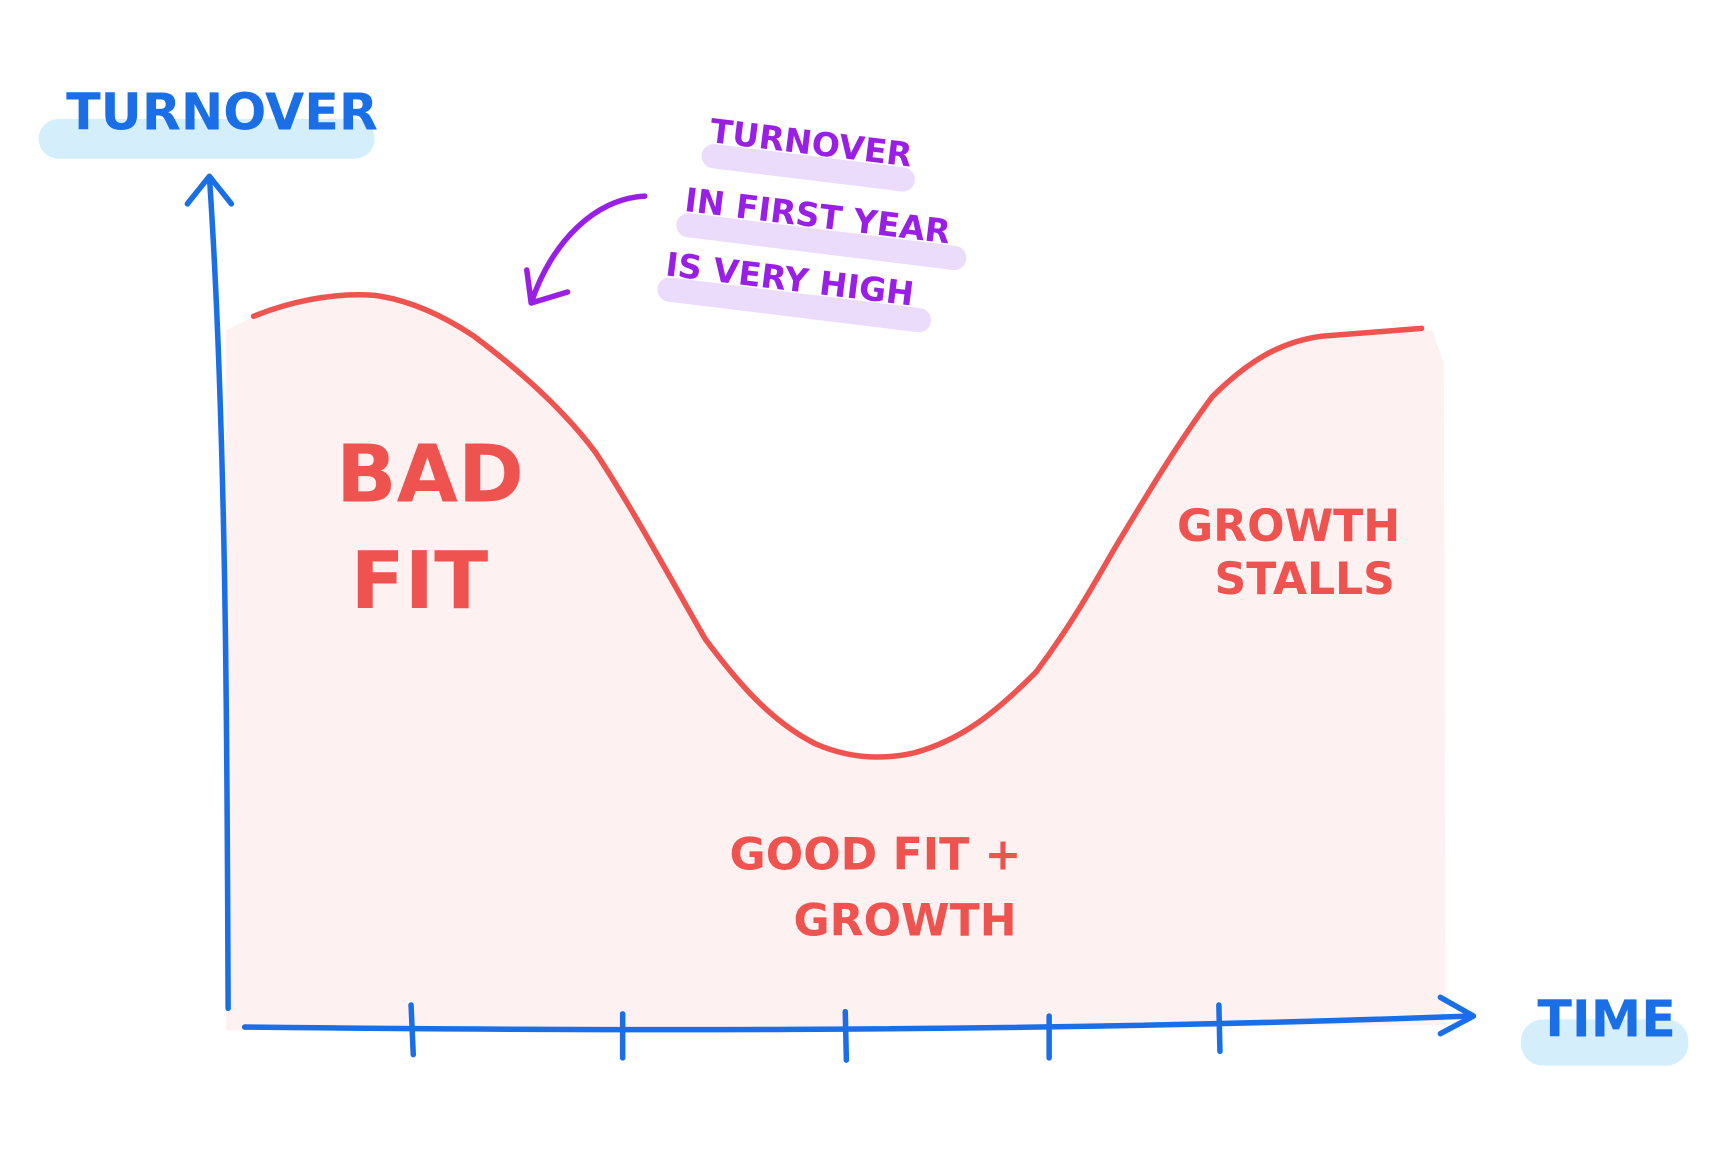  I want to click on y-axis, so click(218, 592).